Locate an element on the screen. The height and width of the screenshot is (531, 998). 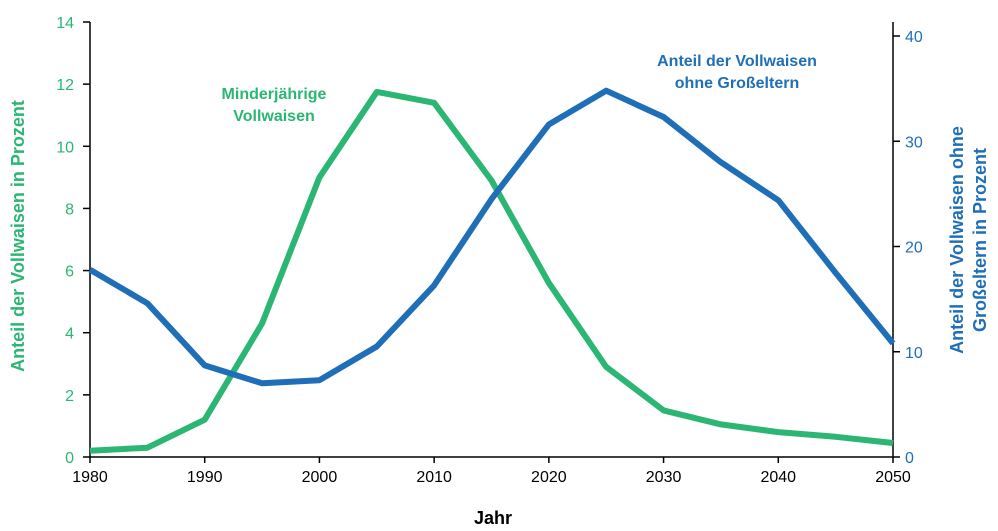
x-tick-label: 2030 is located at coordinates (664, 477).